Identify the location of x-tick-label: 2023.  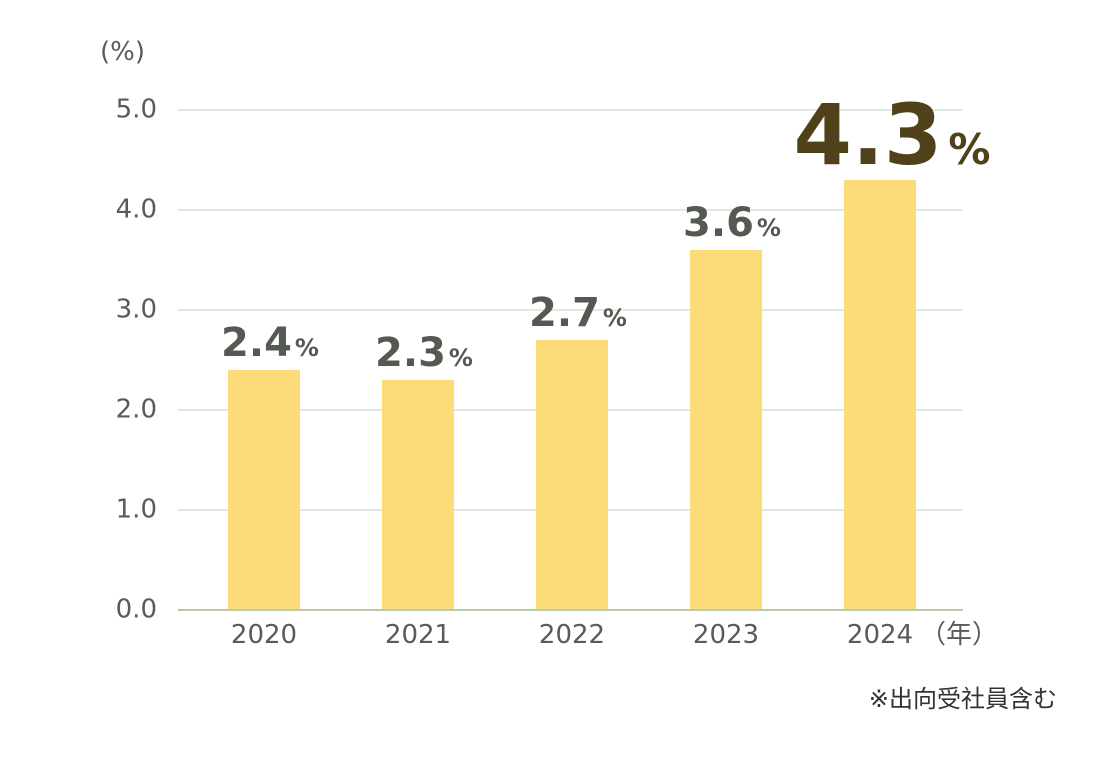
(726, 635).